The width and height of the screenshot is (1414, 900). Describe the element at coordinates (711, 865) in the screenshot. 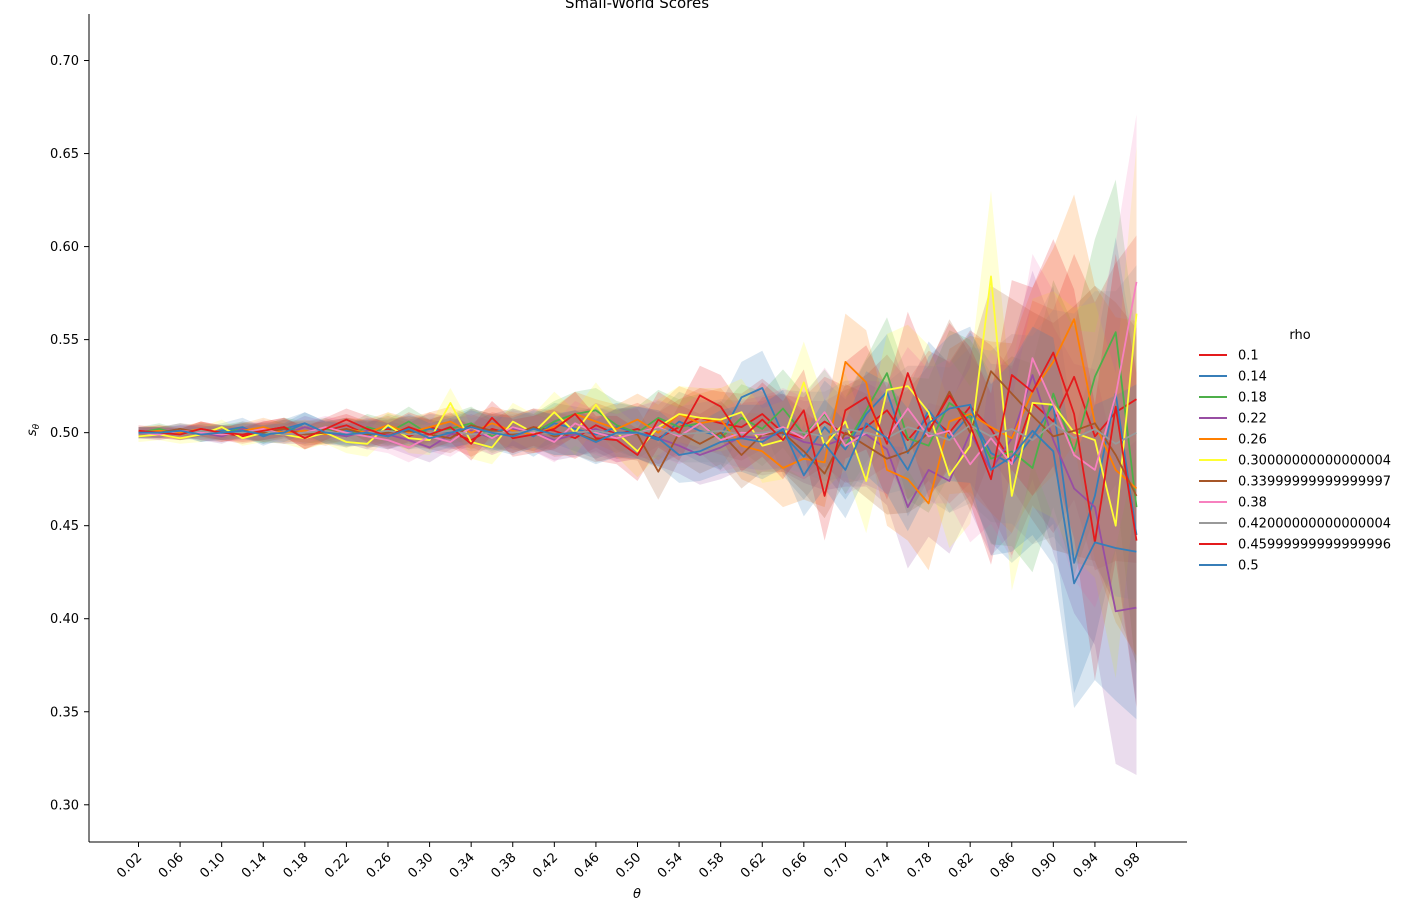

I see `x-tick-label: 0.58` at that location.